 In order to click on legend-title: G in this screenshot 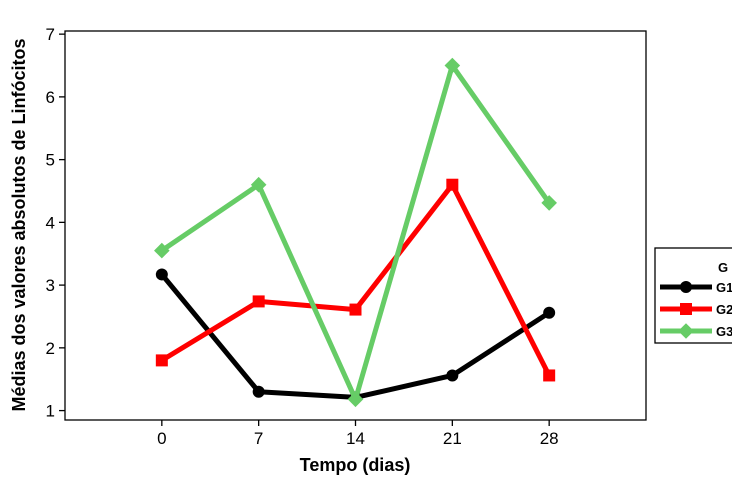, I will do `click(723, 267)`.